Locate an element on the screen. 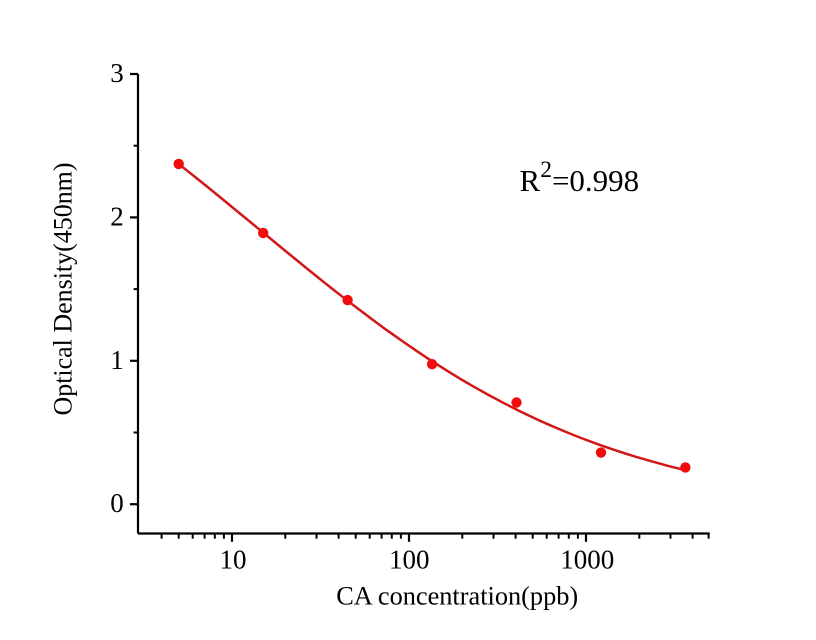 This screenshot has height=640, width=816. svg-text: 1 is located at coordinates (117, 360).